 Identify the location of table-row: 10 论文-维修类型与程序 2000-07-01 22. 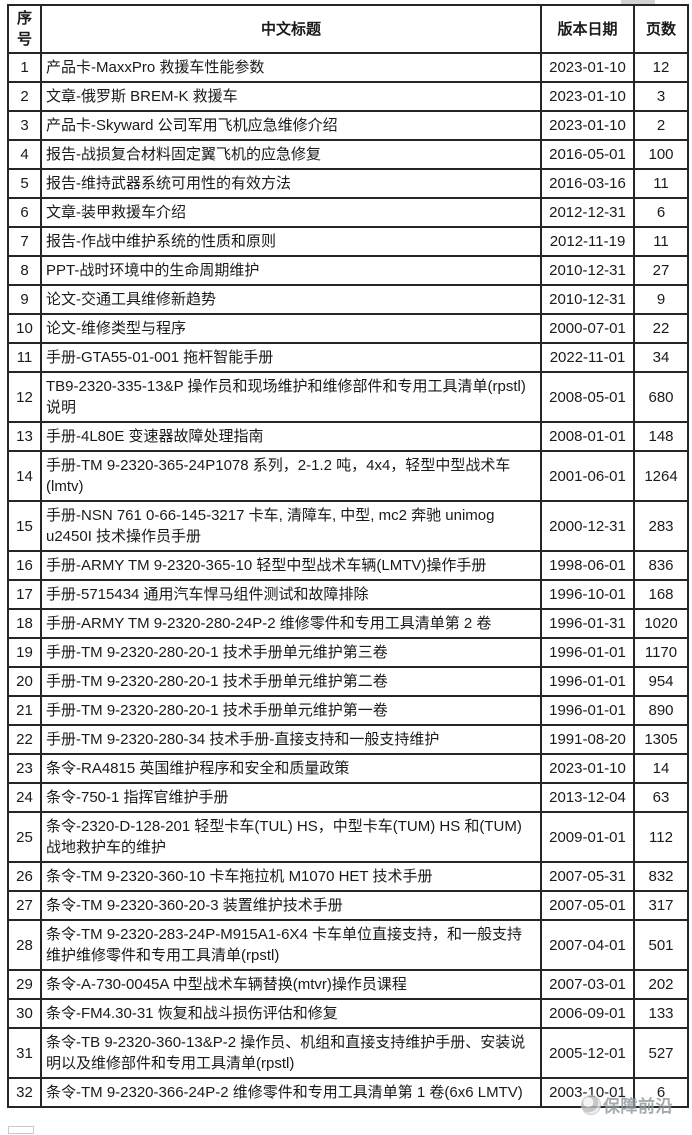
(348, 328).